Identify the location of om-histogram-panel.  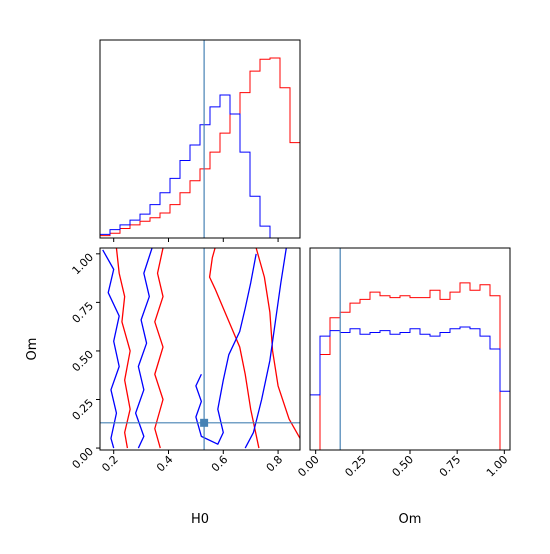
(410, 351).